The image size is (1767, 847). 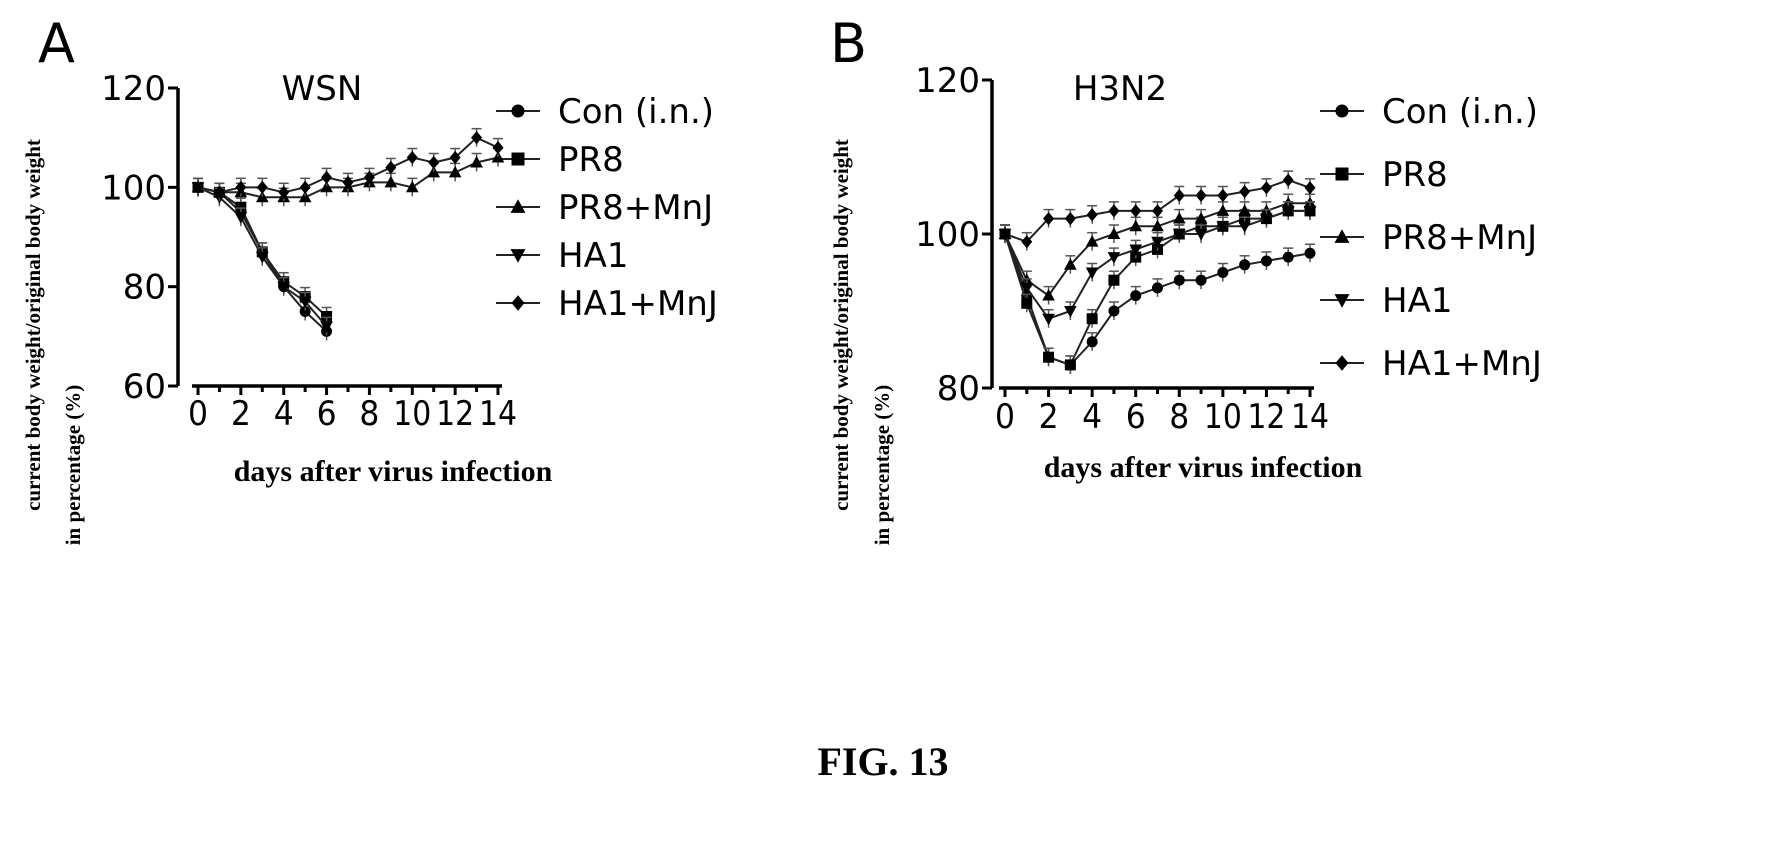 I want to click on legend-label: Con (i.n.), so click(x=1460, y=112).